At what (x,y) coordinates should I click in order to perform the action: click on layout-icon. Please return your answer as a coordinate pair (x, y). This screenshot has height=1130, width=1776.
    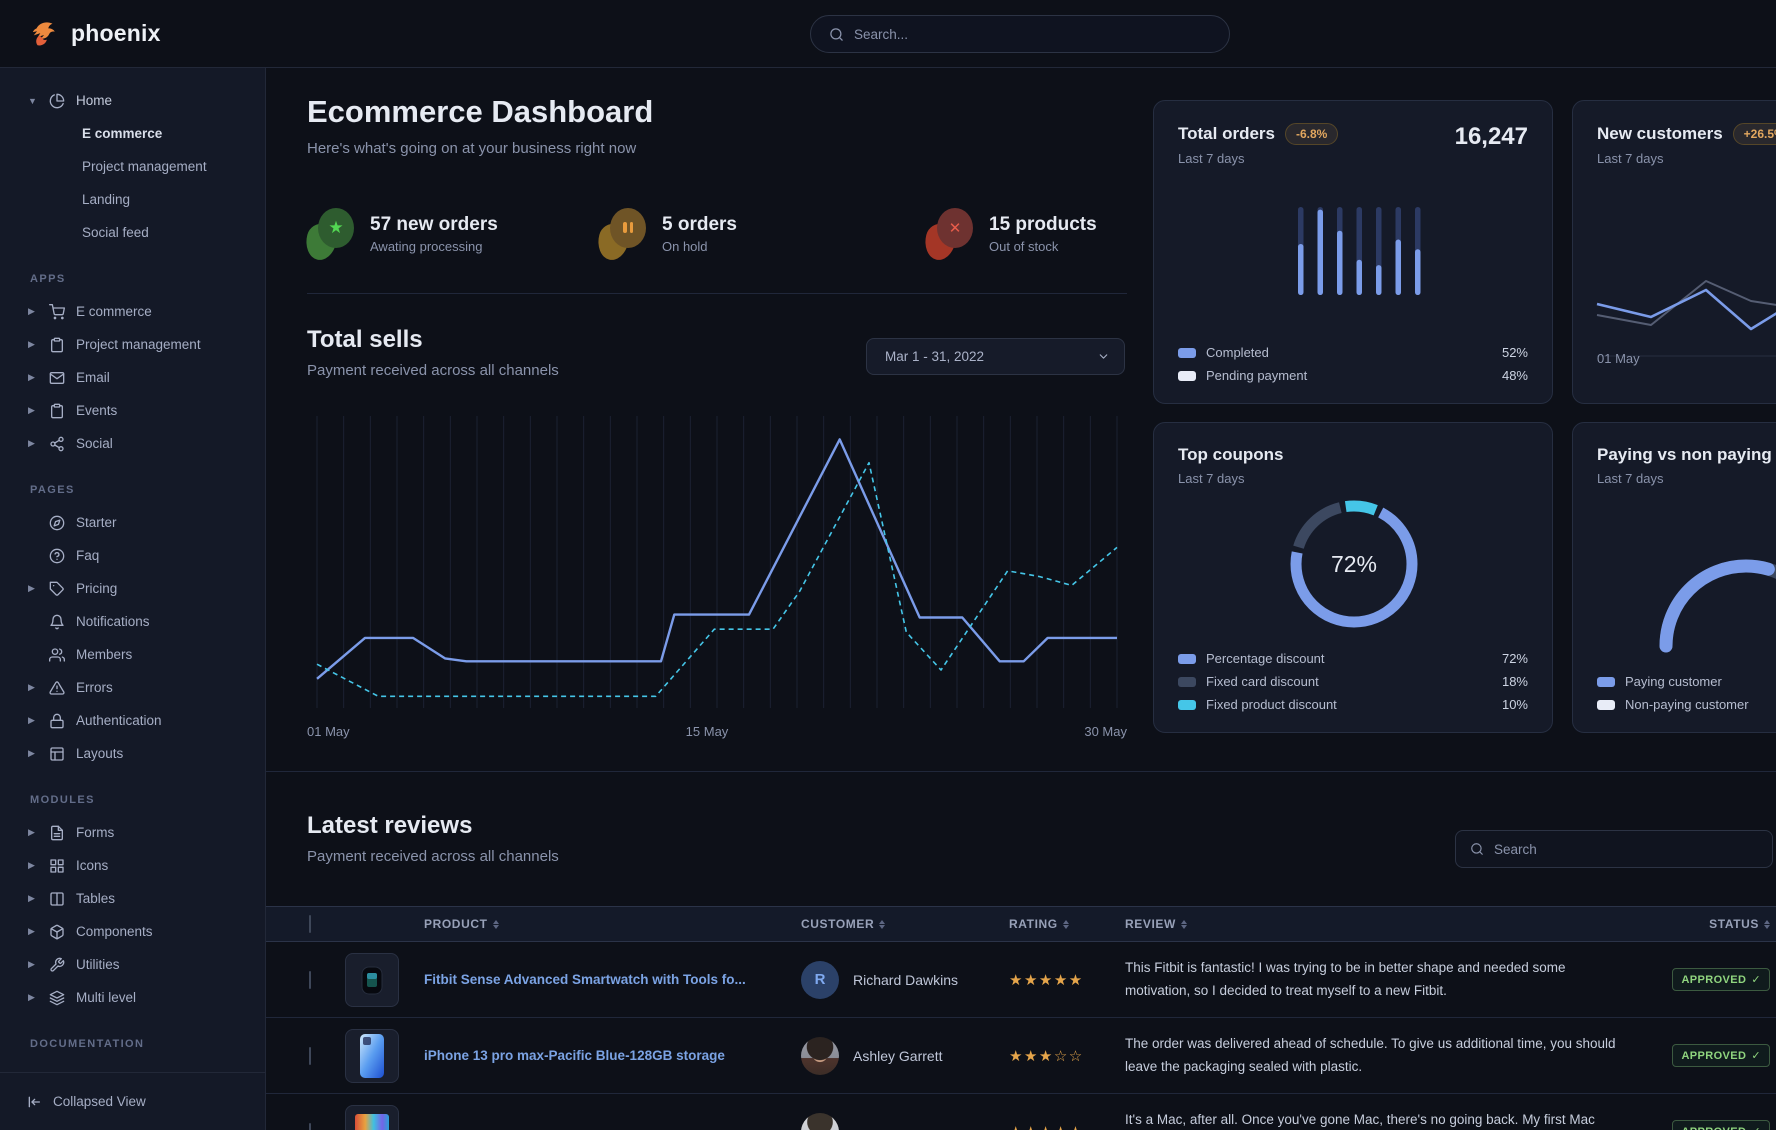
    Looking at the image, I should click on (57, 753).